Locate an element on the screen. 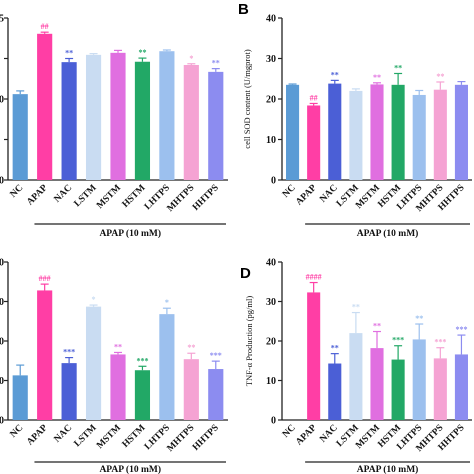 Image resolution: width=474 pixels, height=474 pixels. bar-0-MHTPS is located at coordinates (191, 122).